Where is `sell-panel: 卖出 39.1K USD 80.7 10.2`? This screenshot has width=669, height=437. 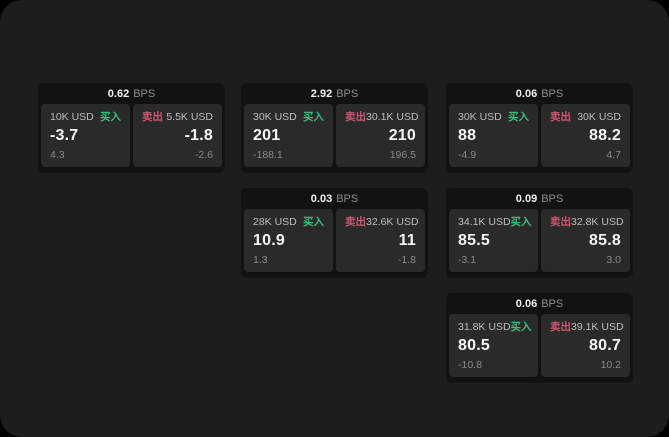 sell-panel: 卖出 39.1K USD 80.7 10.2 is located at coordinates (585, 345).